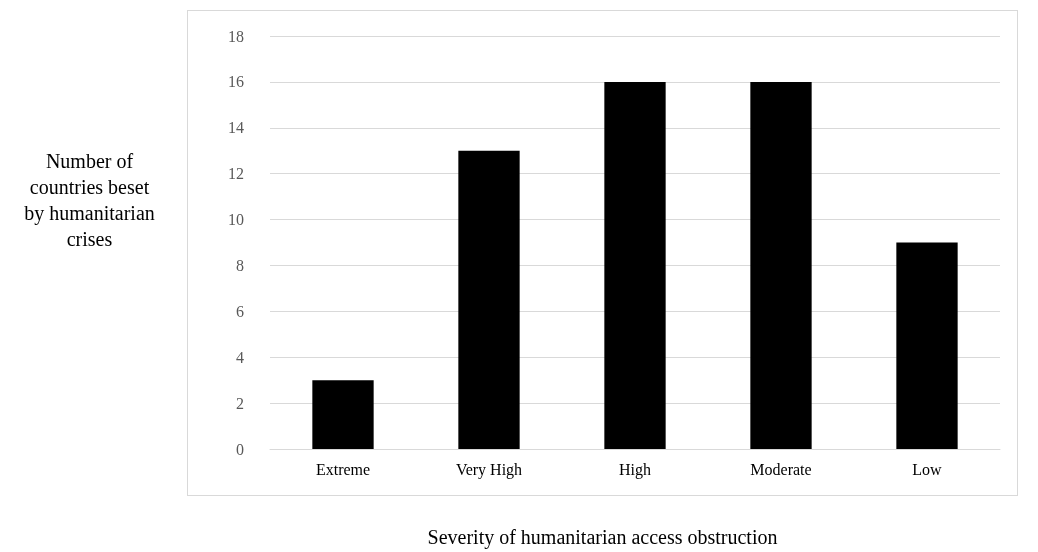  What do you see at coordinates (236, 36) in the screenshot?
I see `y-tick-label: 18` at bounding box center [236, 36].